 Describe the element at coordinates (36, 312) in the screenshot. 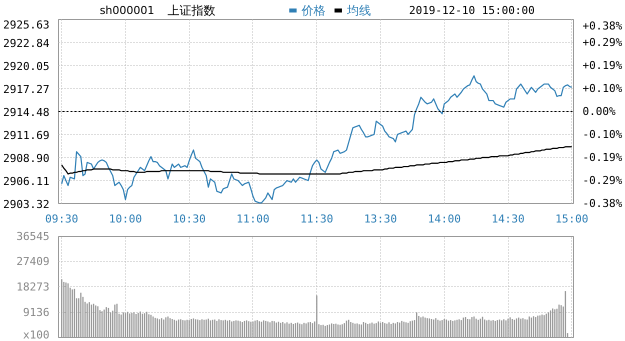

I see `y-tick-label: 9136` at that location.